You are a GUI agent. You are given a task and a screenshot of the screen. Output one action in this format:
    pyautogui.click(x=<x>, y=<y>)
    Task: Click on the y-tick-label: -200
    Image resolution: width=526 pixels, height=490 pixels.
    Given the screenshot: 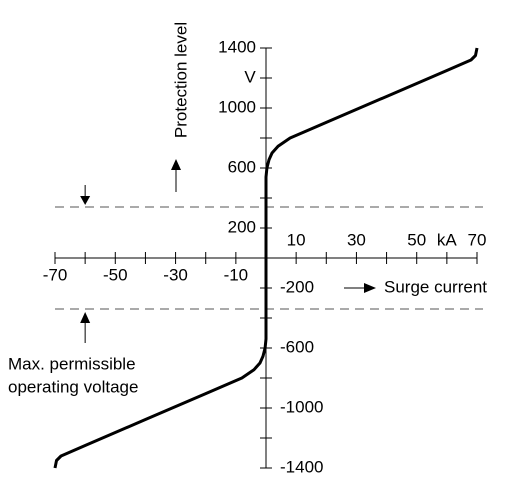 What is the action you would take?
    pyautogui.click(x=297, y=286)
    